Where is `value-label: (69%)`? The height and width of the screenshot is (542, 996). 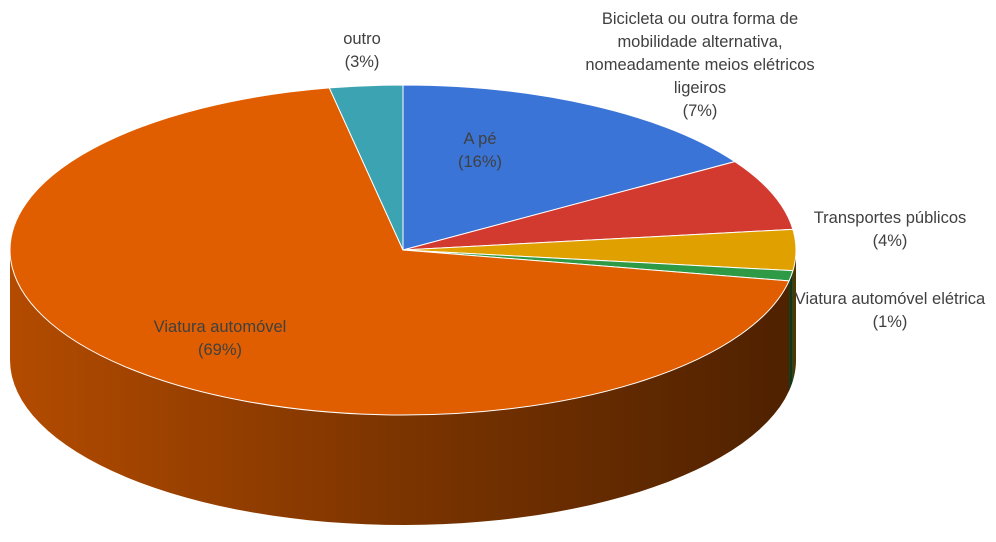
value-label: (69%) is located at coordinates (219, 350).